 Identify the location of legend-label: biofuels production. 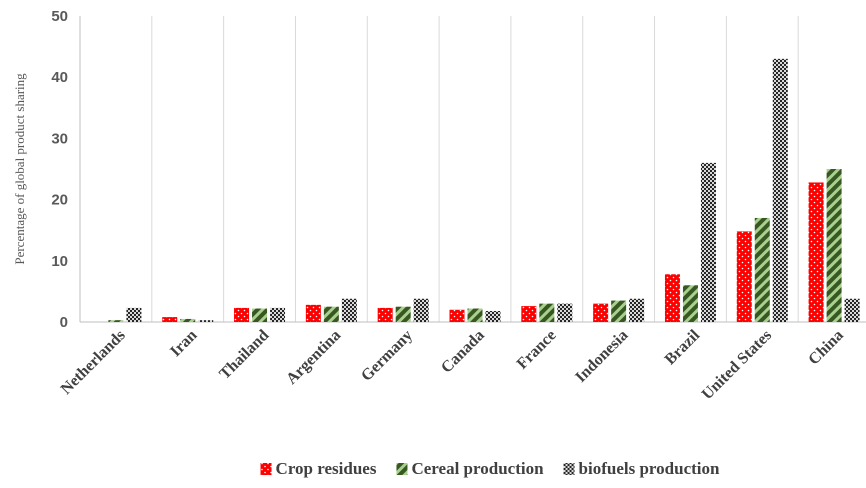
(649, 468).